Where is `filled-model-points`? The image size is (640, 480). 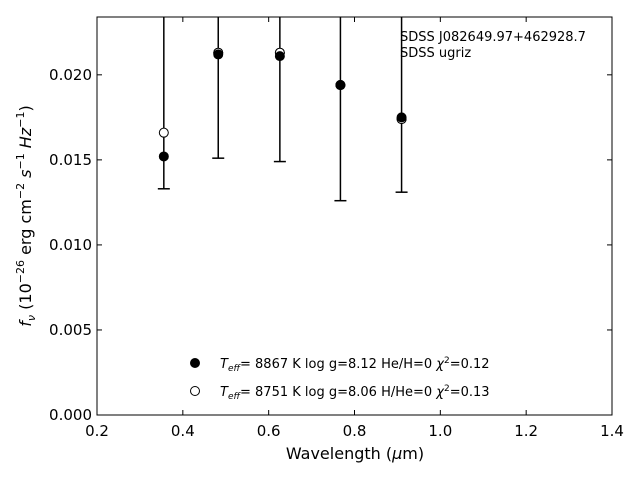 filled-model-points is located at coordinates (282, 105).